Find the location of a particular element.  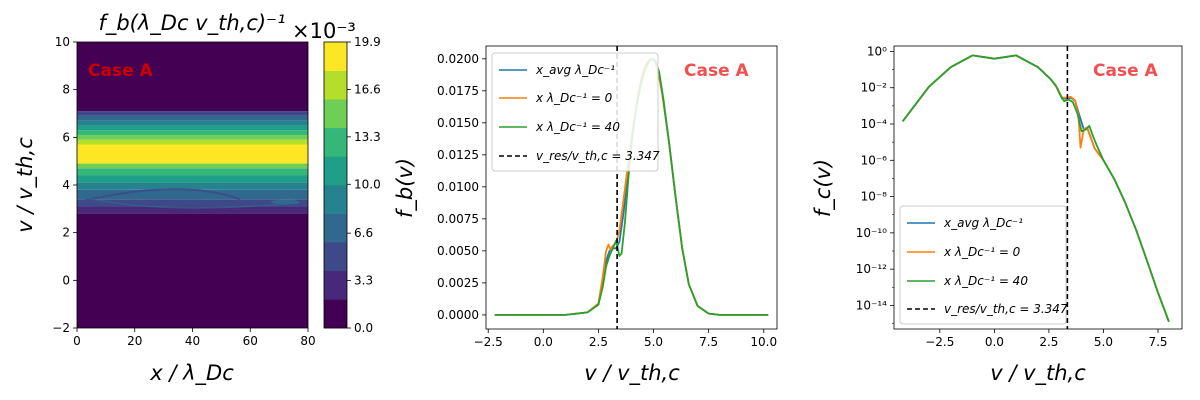

fc-annotation: Case A is located at coordinates (1126, 71).